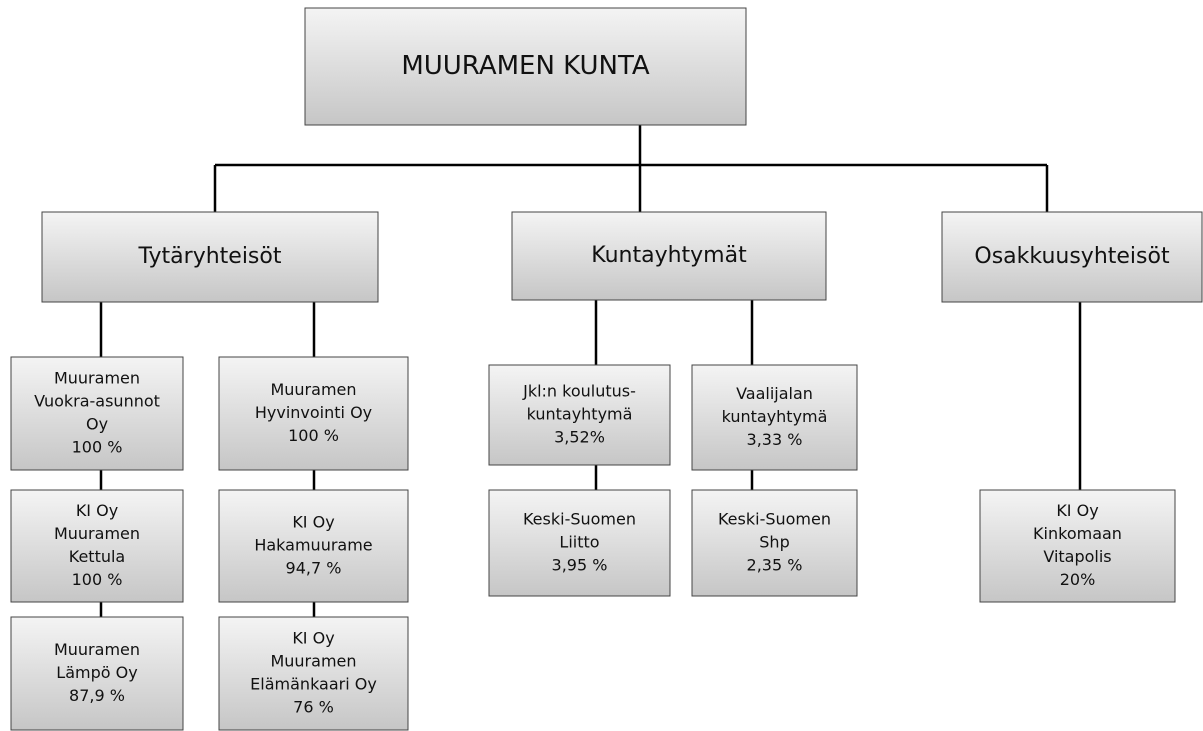 Image resolution: width=1203 pixels, height=731 pixels. I want to click on node-label: 20%, so click(1078, 579).